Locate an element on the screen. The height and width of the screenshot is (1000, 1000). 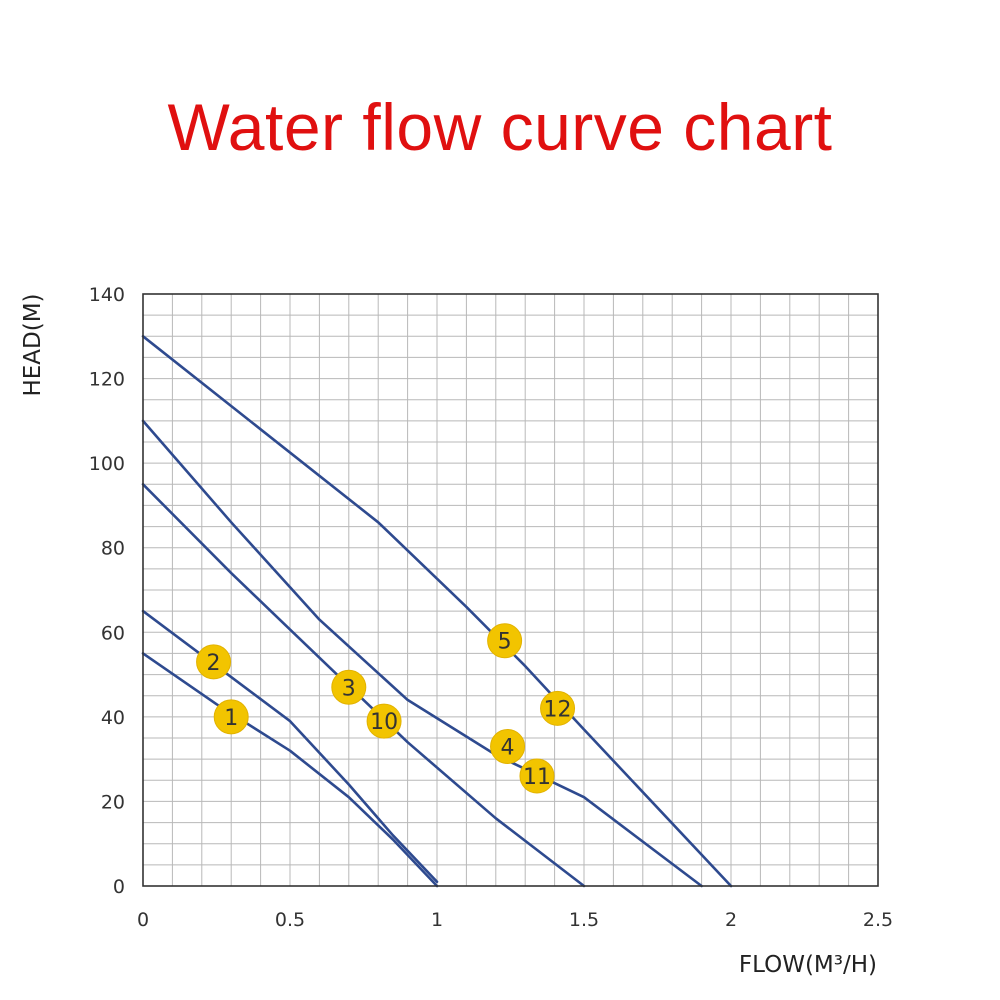
x-tick-label: 1 is located at coordinates (437, 920).